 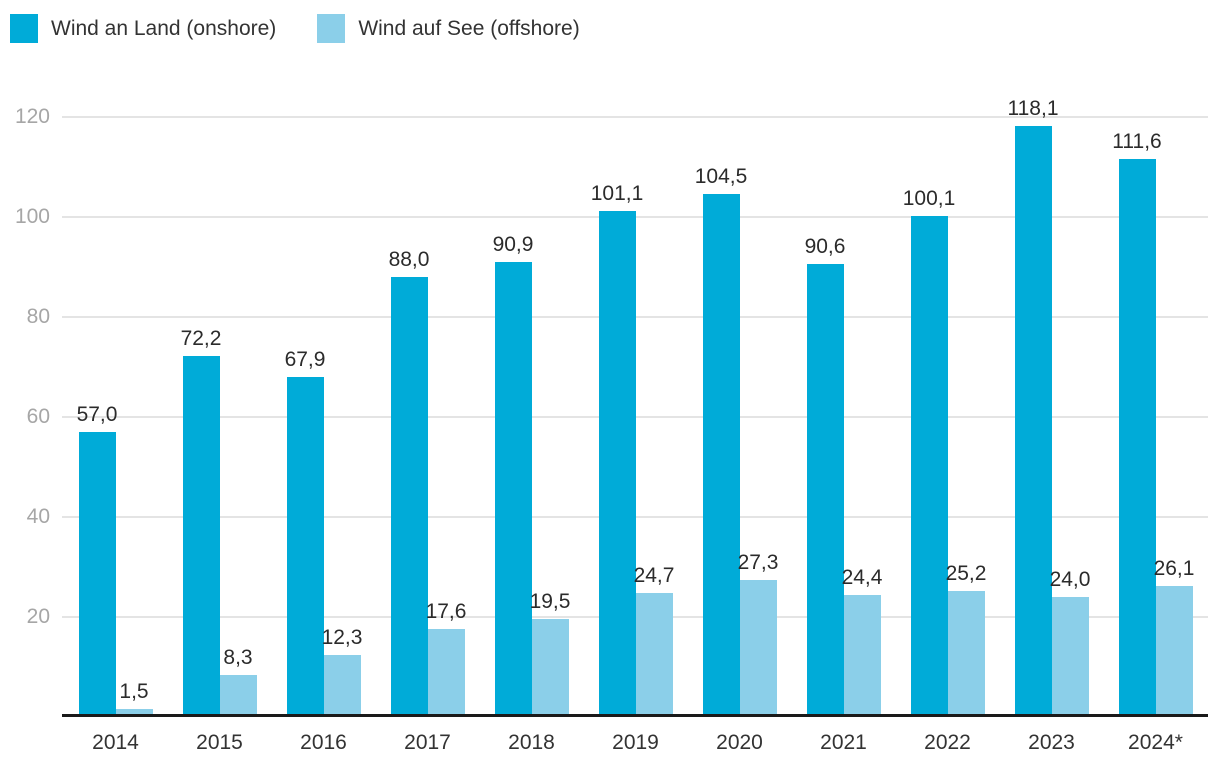 What do you see at coordinates (323, 742) in the screenshot?
I see `x-axis-label: 2016` at bounding box center [323, 742].